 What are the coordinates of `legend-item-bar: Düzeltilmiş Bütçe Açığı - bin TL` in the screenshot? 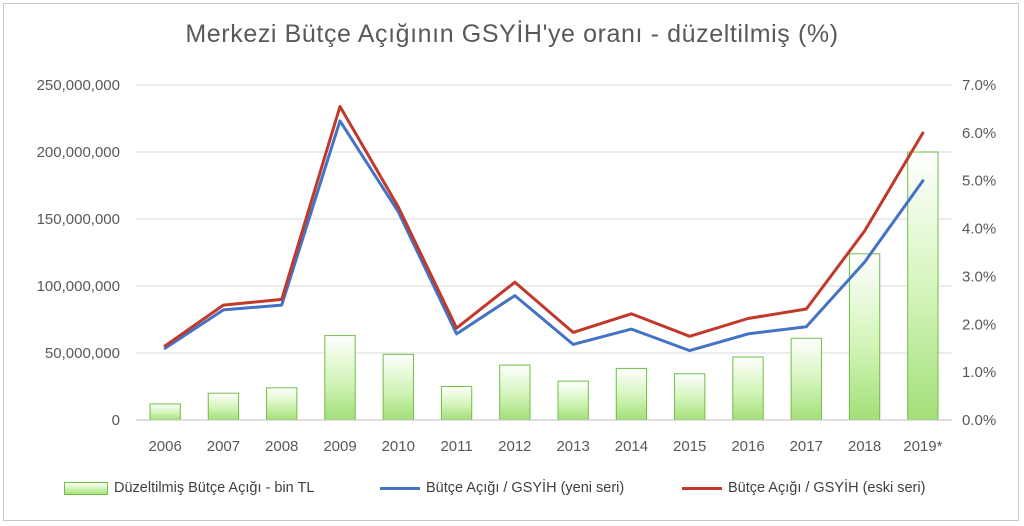 It's located at (189, 488).